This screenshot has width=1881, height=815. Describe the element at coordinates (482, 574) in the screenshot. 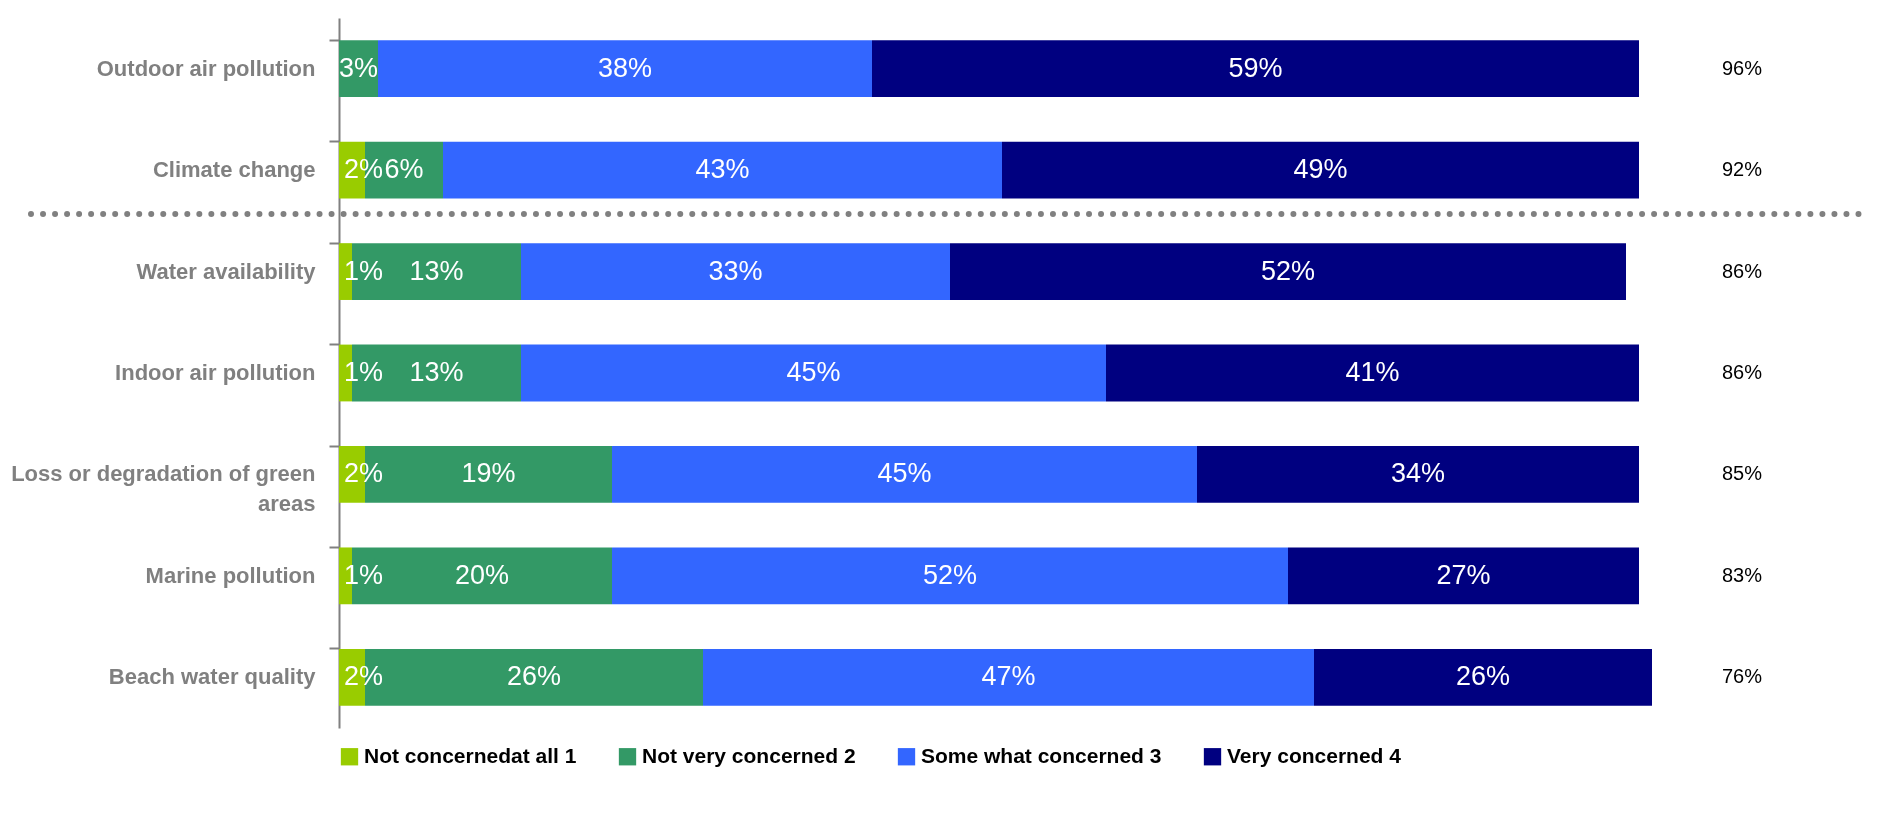

I see `data-label: 20%` at that location.